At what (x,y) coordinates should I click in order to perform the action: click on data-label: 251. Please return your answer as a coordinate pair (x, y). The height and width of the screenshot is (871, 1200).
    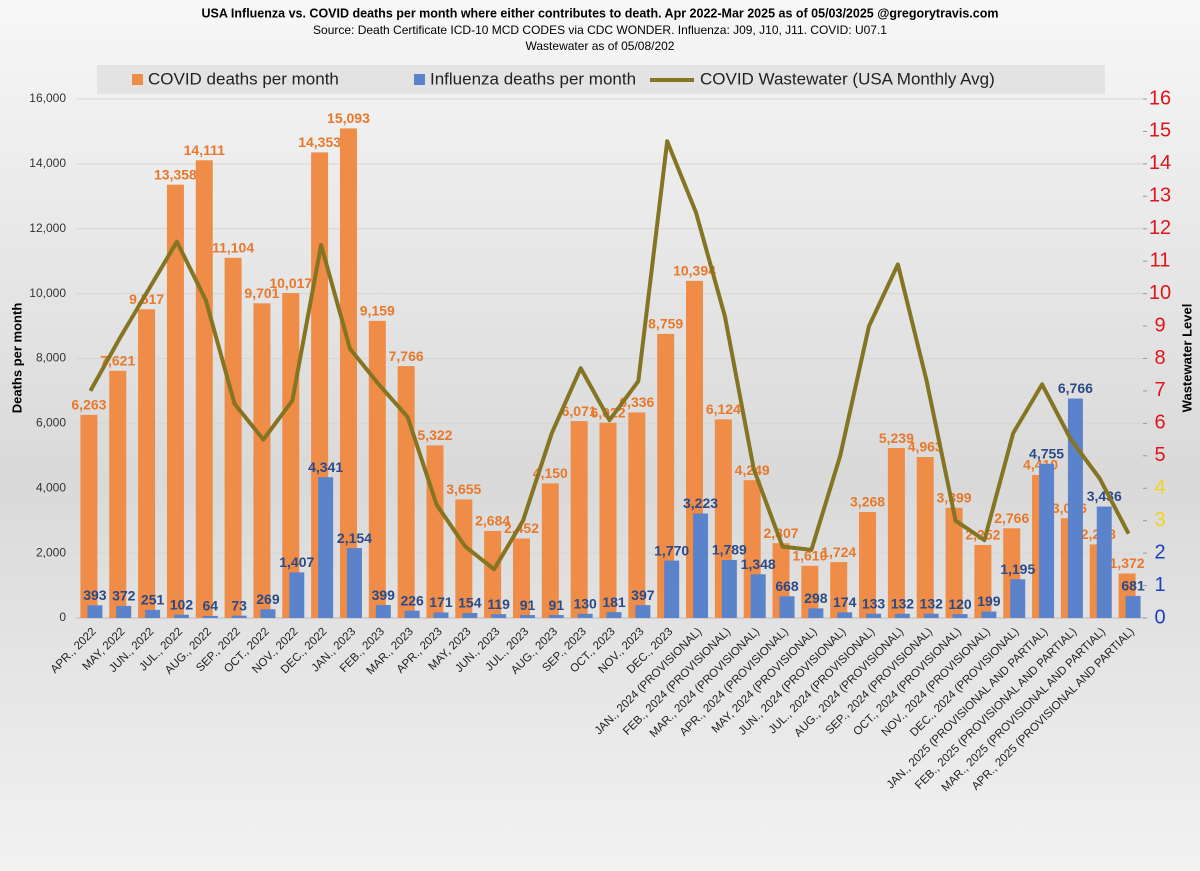
    Looking at the image, I should click on (153, 600).